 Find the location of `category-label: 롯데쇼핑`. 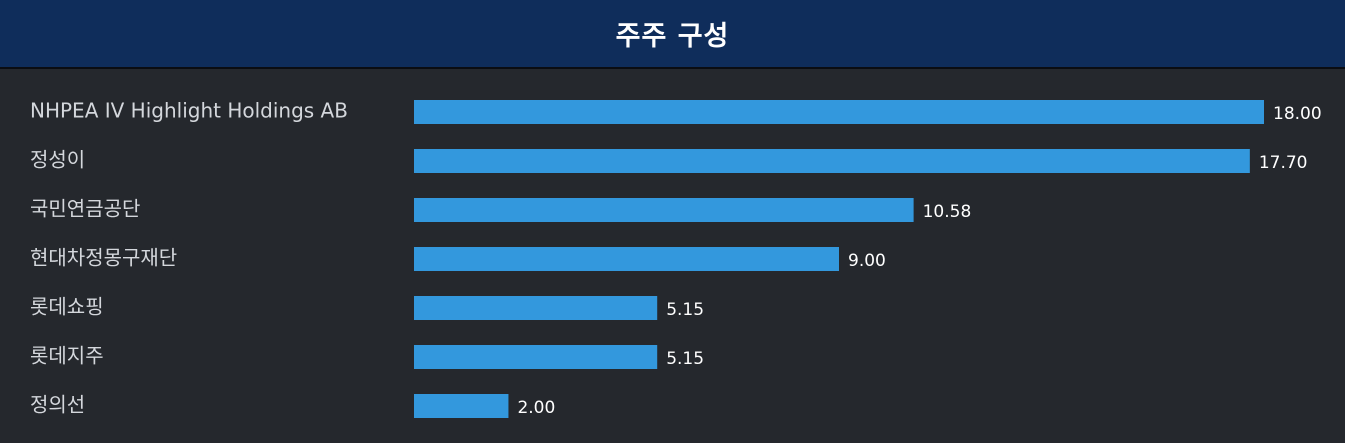

category-label: 롯데쇼핑 is located at coordinates (67, 307).